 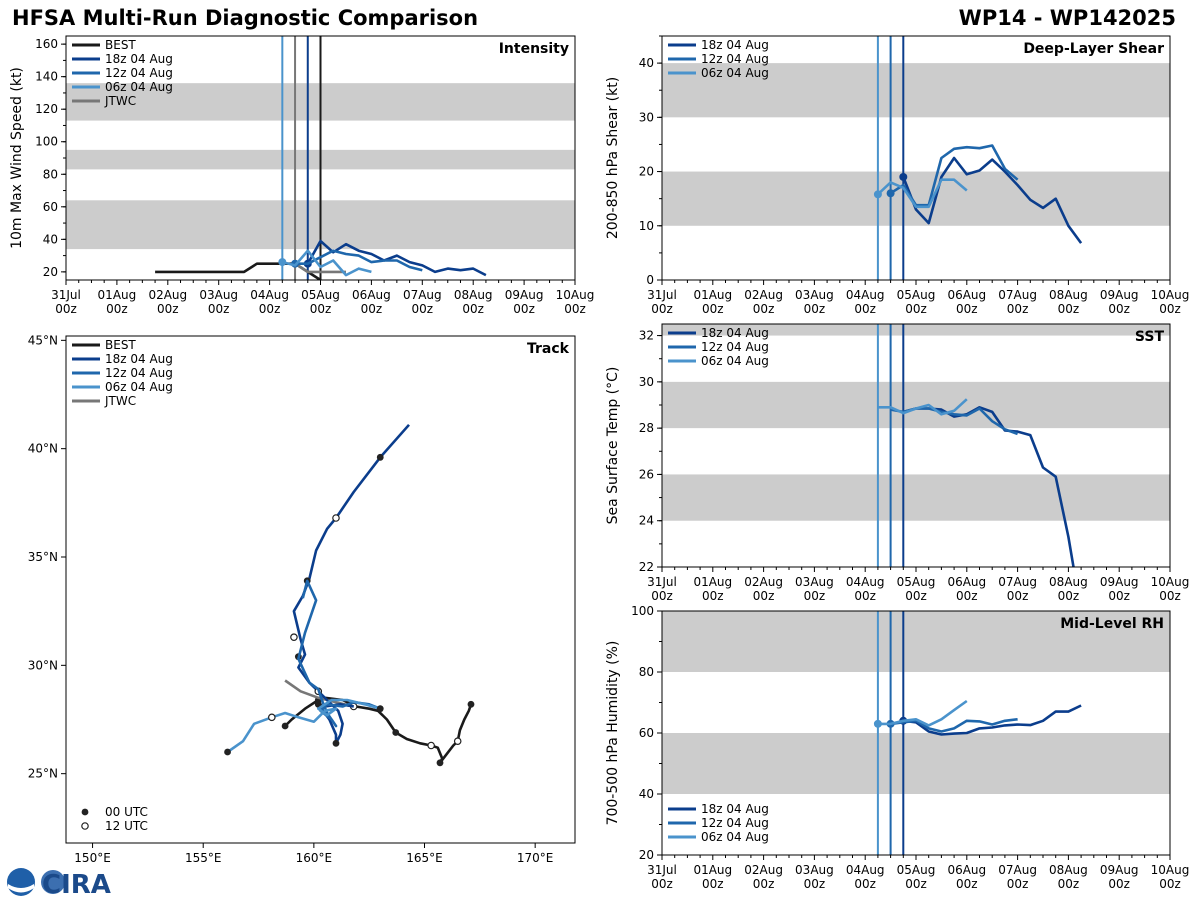 What do you see at coordinates (245, 18) in the screenshot?
I see `figure-title: HFSA Multi-Run Diagnostic Comparison` at bounding box center [245, 18].